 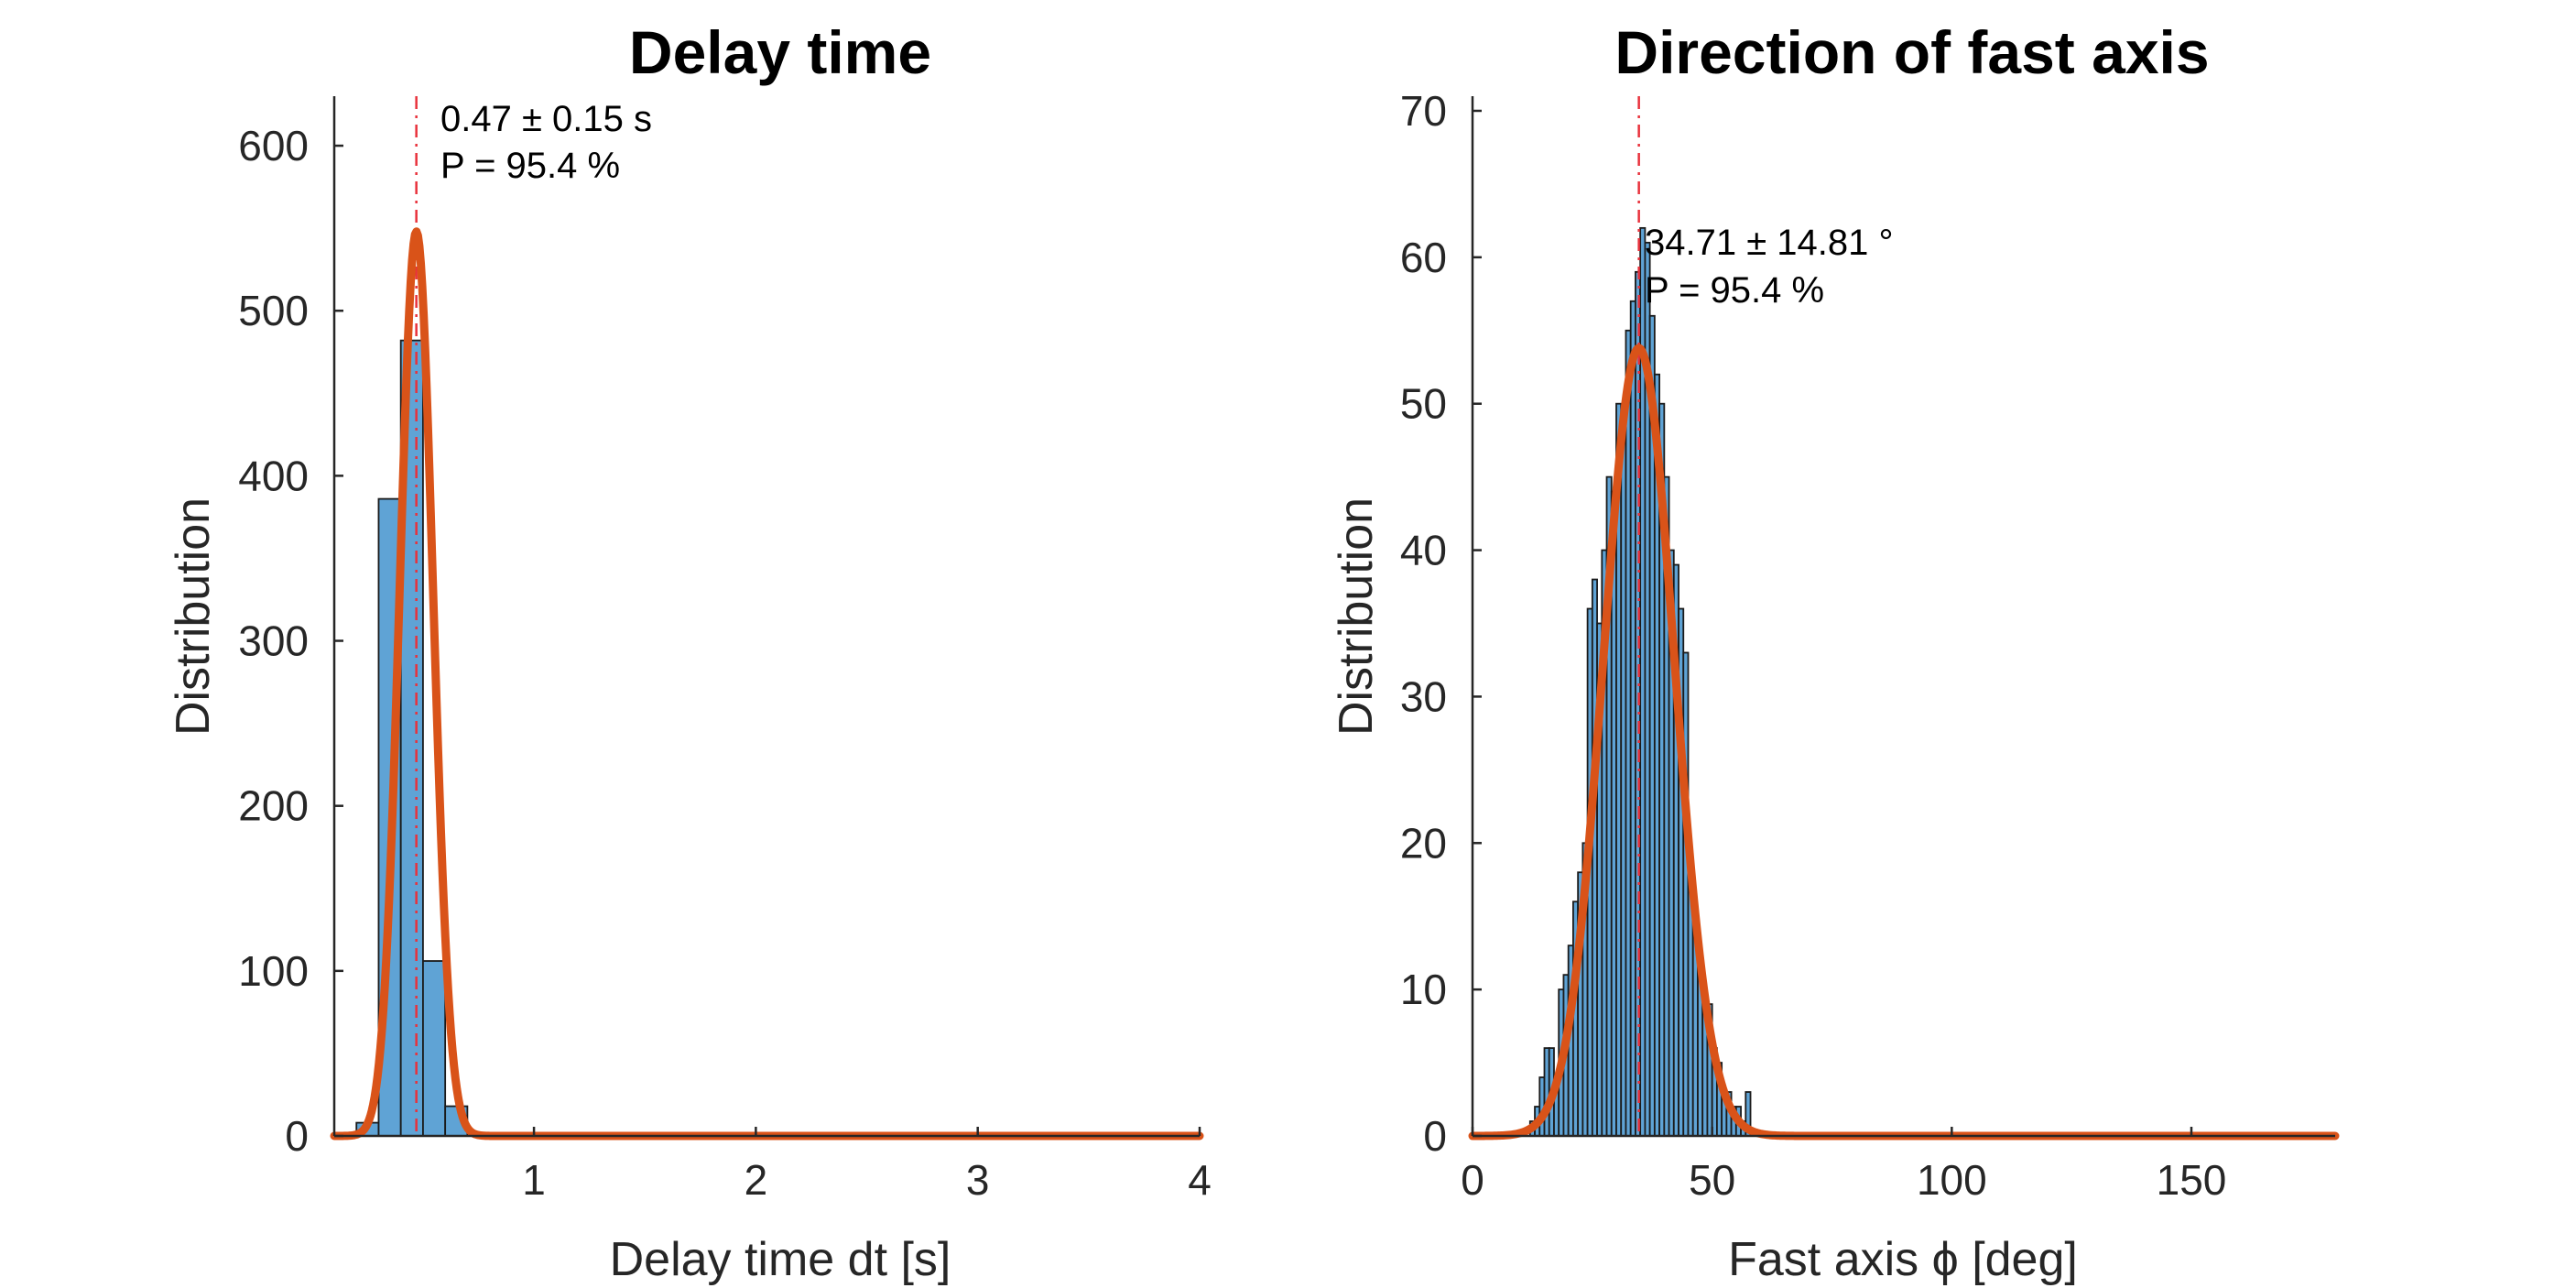 What do you see at coordinates (1911, 52) in the screenshot?
I see `chart-title: Direction of fast axis` at bounding box center [1911, 52].